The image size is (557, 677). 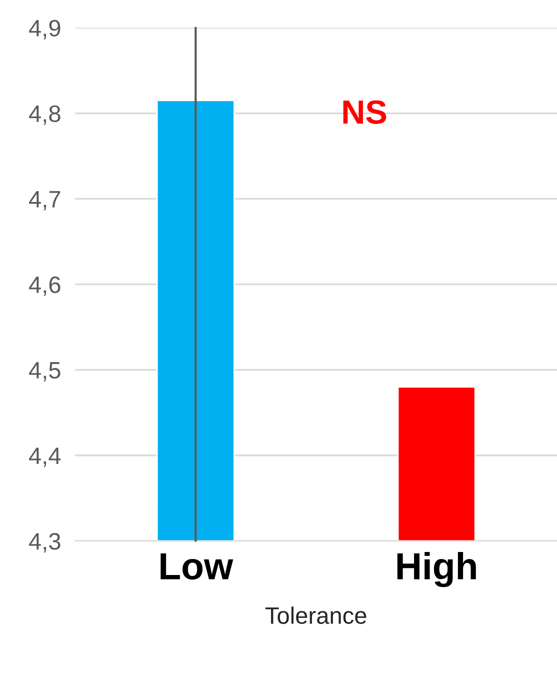 What do you see at coordinates (44, 30) in the screenshot?
I see `y-tick-label: 4,9` at bounding box center [44, 30].